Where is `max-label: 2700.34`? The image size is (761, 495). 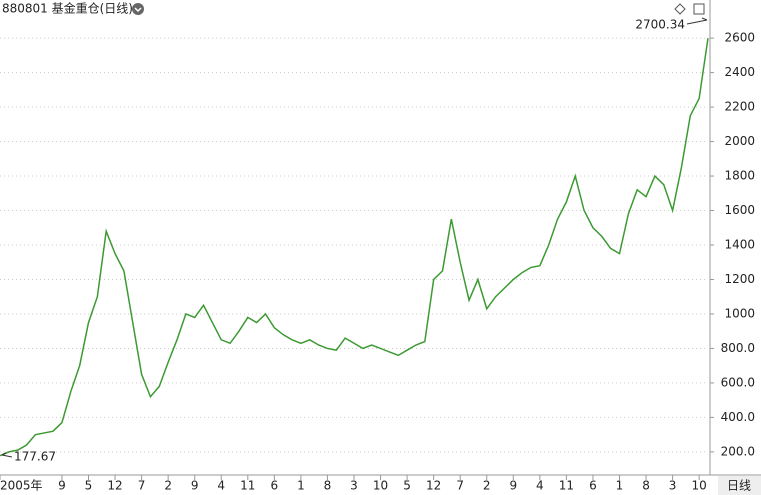
max-label: 2700.34 is located at coordinates (660, 25).